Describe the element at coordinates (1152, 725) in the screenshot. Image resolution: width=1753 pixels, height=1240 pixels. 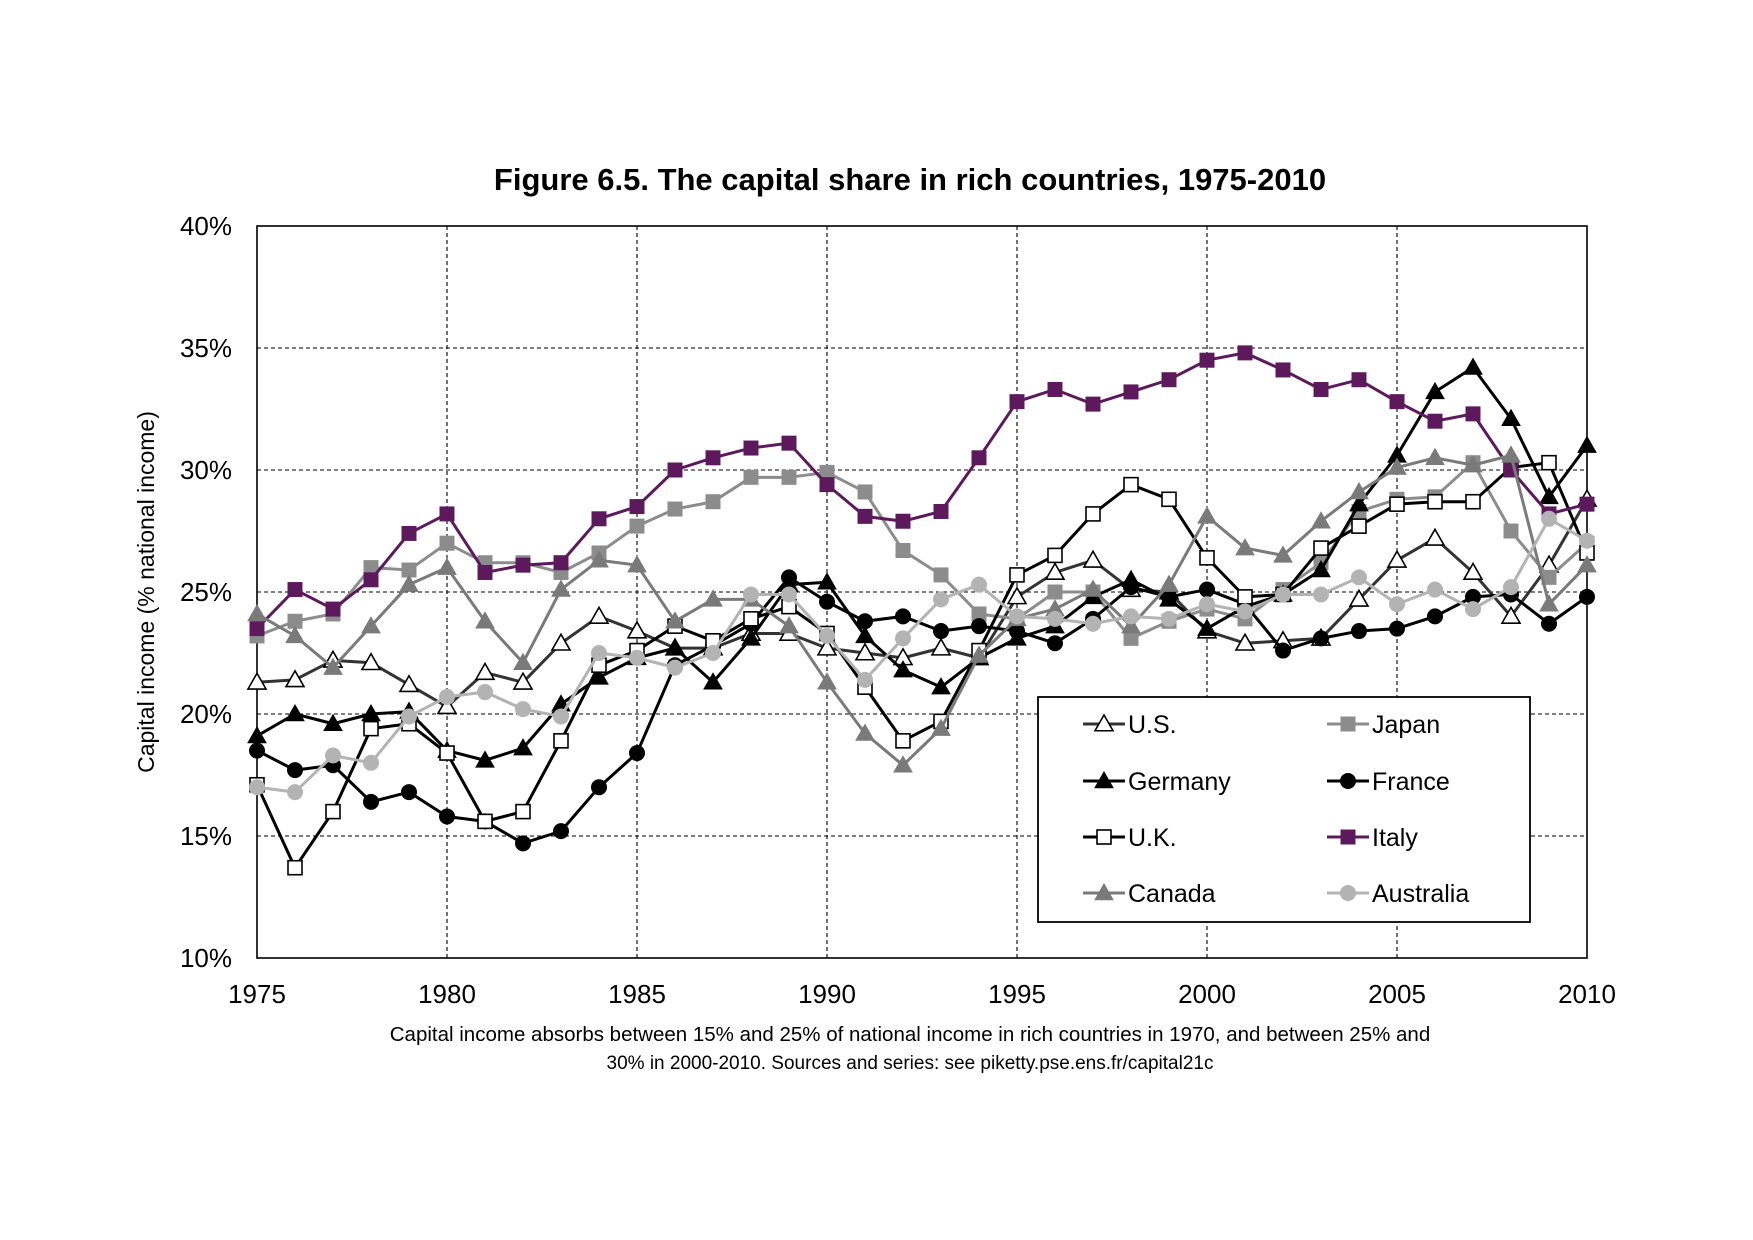
I see `legend-label: U.S.` at that location.